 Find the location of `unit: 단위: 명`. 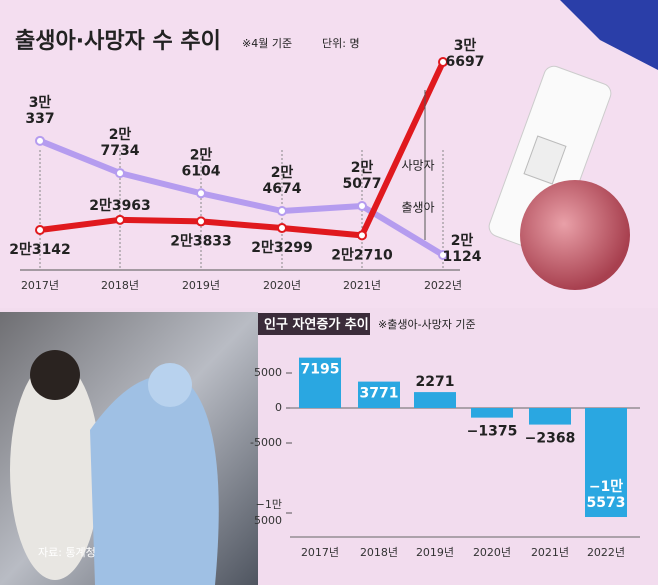

unit: 단위: 명 is located at coordinates (341, 43).